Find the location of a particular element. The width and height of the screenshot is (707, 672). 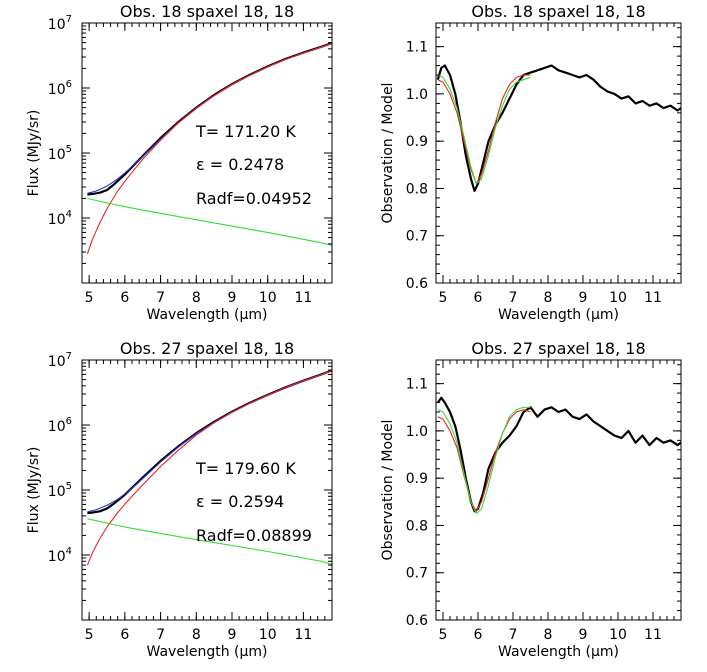

fit-annotation: ε = 0.2594 is located at coordinates (240, 501).